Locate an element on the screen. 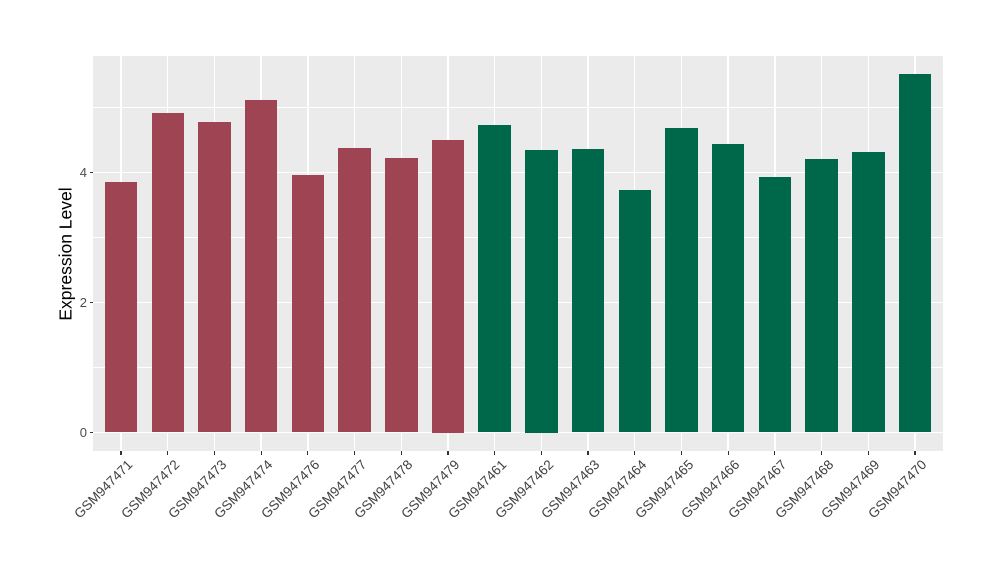 This screenshot has width=1000, height=580. y-tick-label: 4 is located at coordinates (83, 172).